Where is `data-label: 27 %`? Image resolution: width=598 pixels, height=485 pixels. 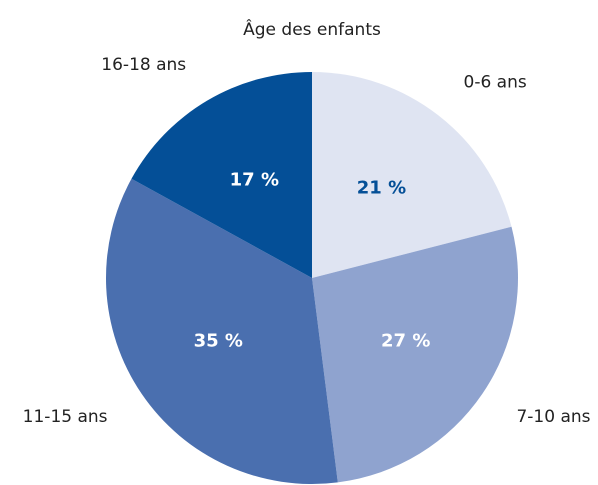
data-label: 27 % is located at coordinates (405, 341).